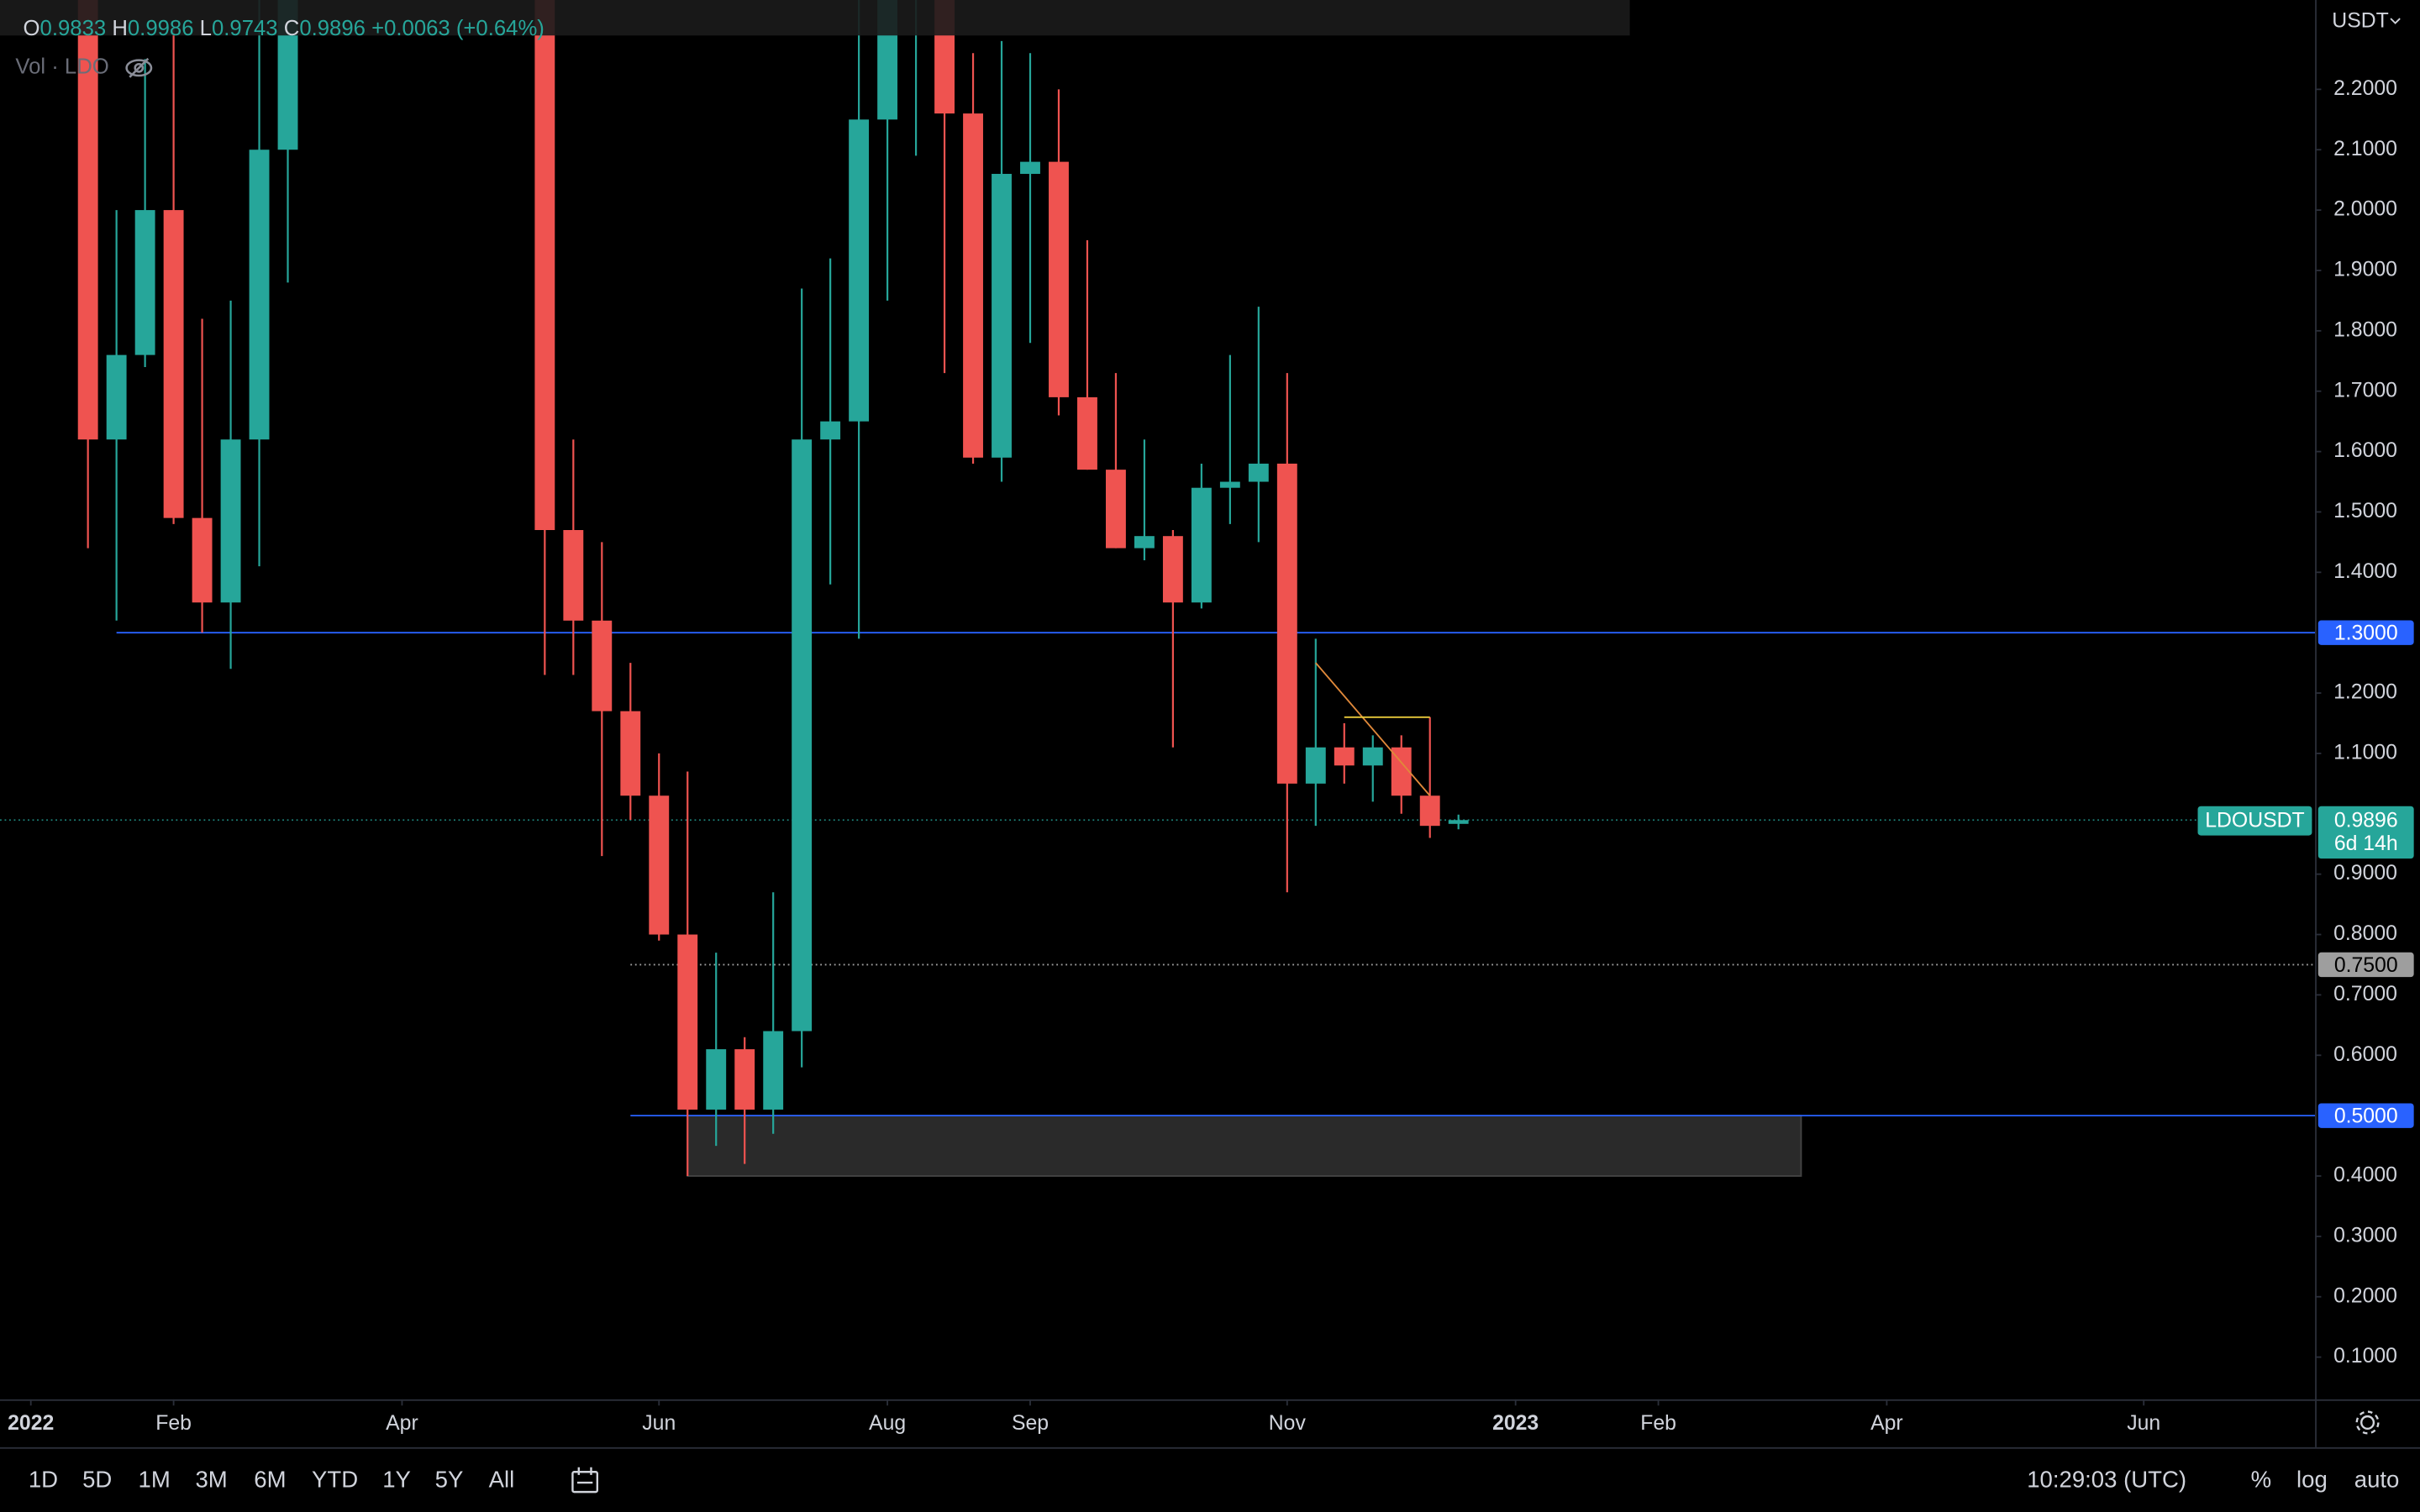  What do you see at coordinates (2395, 21) in the screenshot?
I see `currency-chevron` at bounding box center [2395, 21].